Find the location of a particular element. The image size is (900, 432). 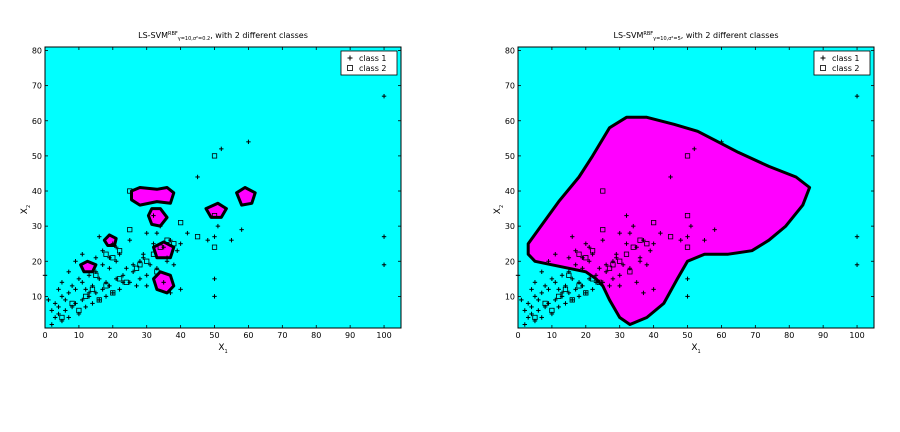

x-axis-label-left: X1 is located at coordinates (222, 349).